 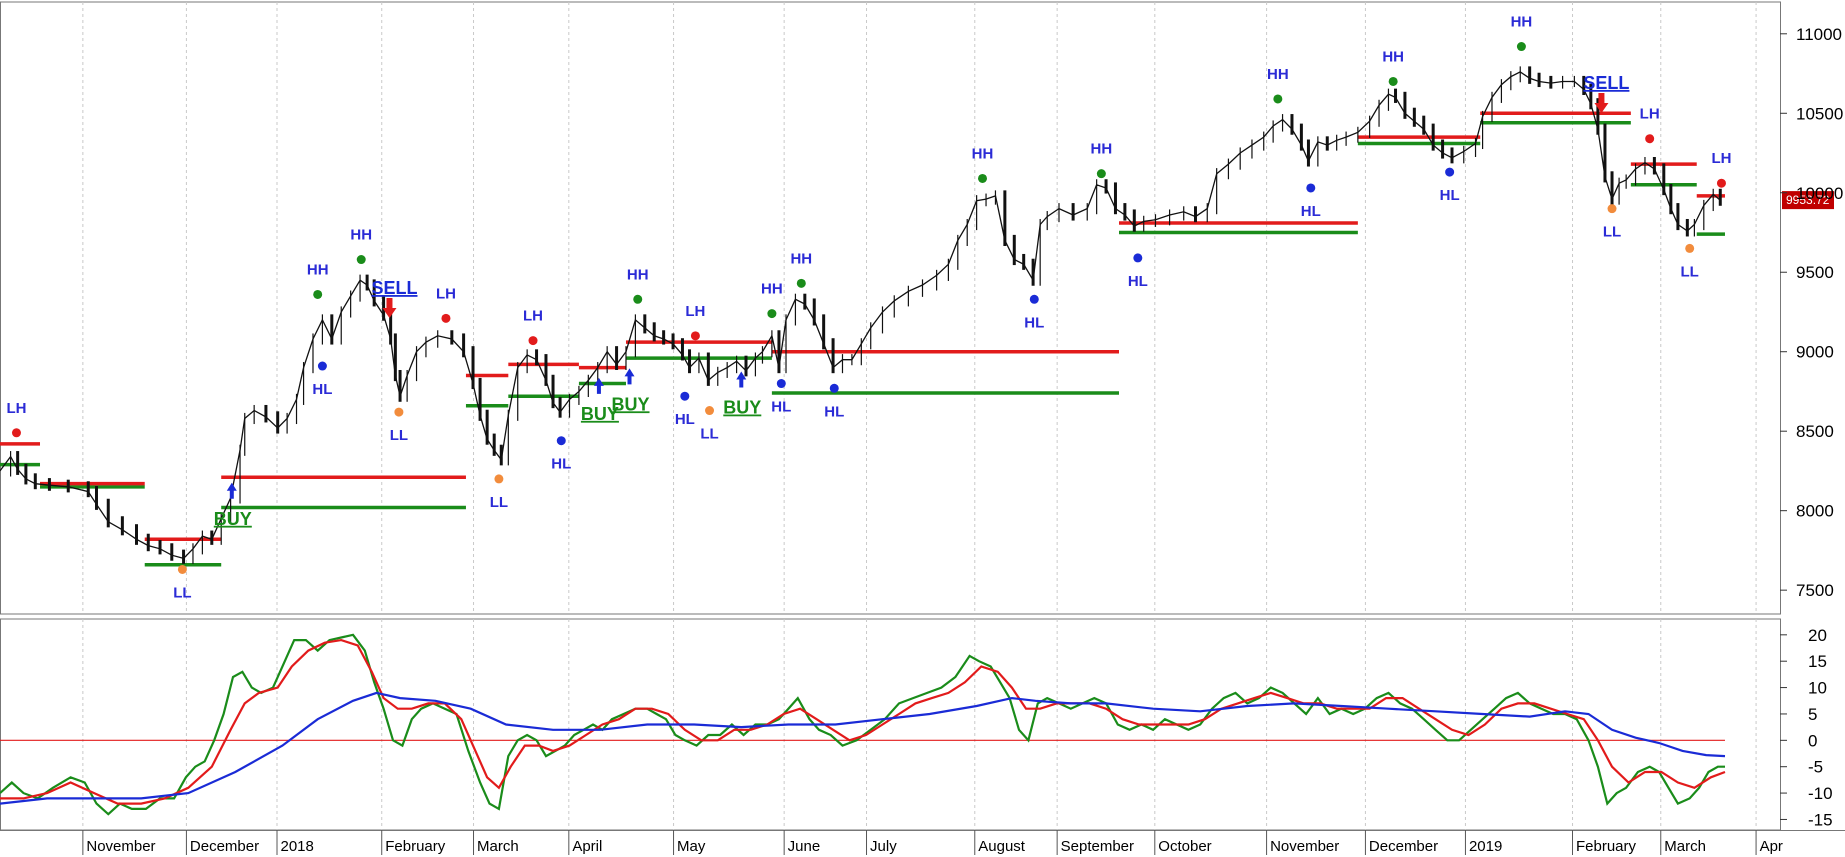 I want to click on price-ytick-label: 8500, so click(x=1815, y=431).